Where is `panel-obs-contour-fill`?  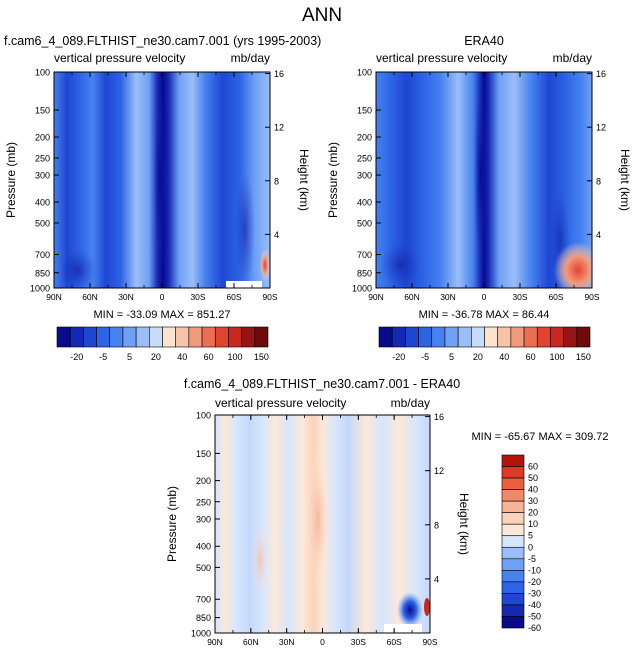
panel-obs-contour-fill is located at coordinates (484, 180).